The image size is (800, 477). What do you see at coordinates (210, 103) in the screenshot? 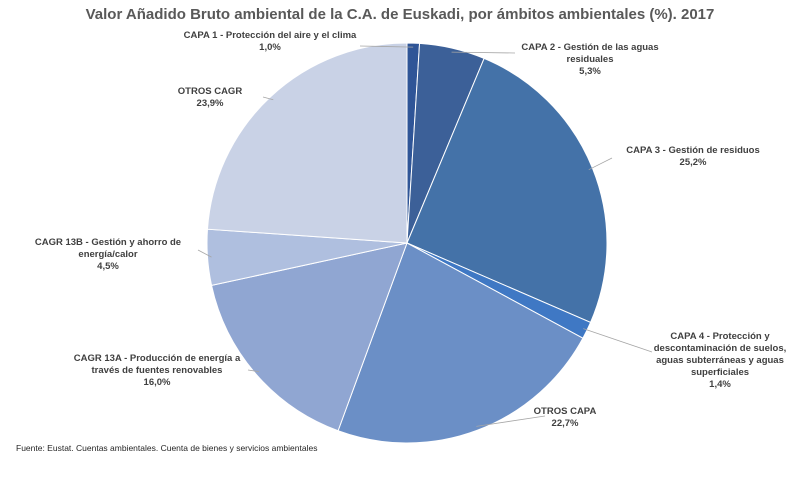
I see `slice-label-value: 23,9%` at bounding box center [210, 103].